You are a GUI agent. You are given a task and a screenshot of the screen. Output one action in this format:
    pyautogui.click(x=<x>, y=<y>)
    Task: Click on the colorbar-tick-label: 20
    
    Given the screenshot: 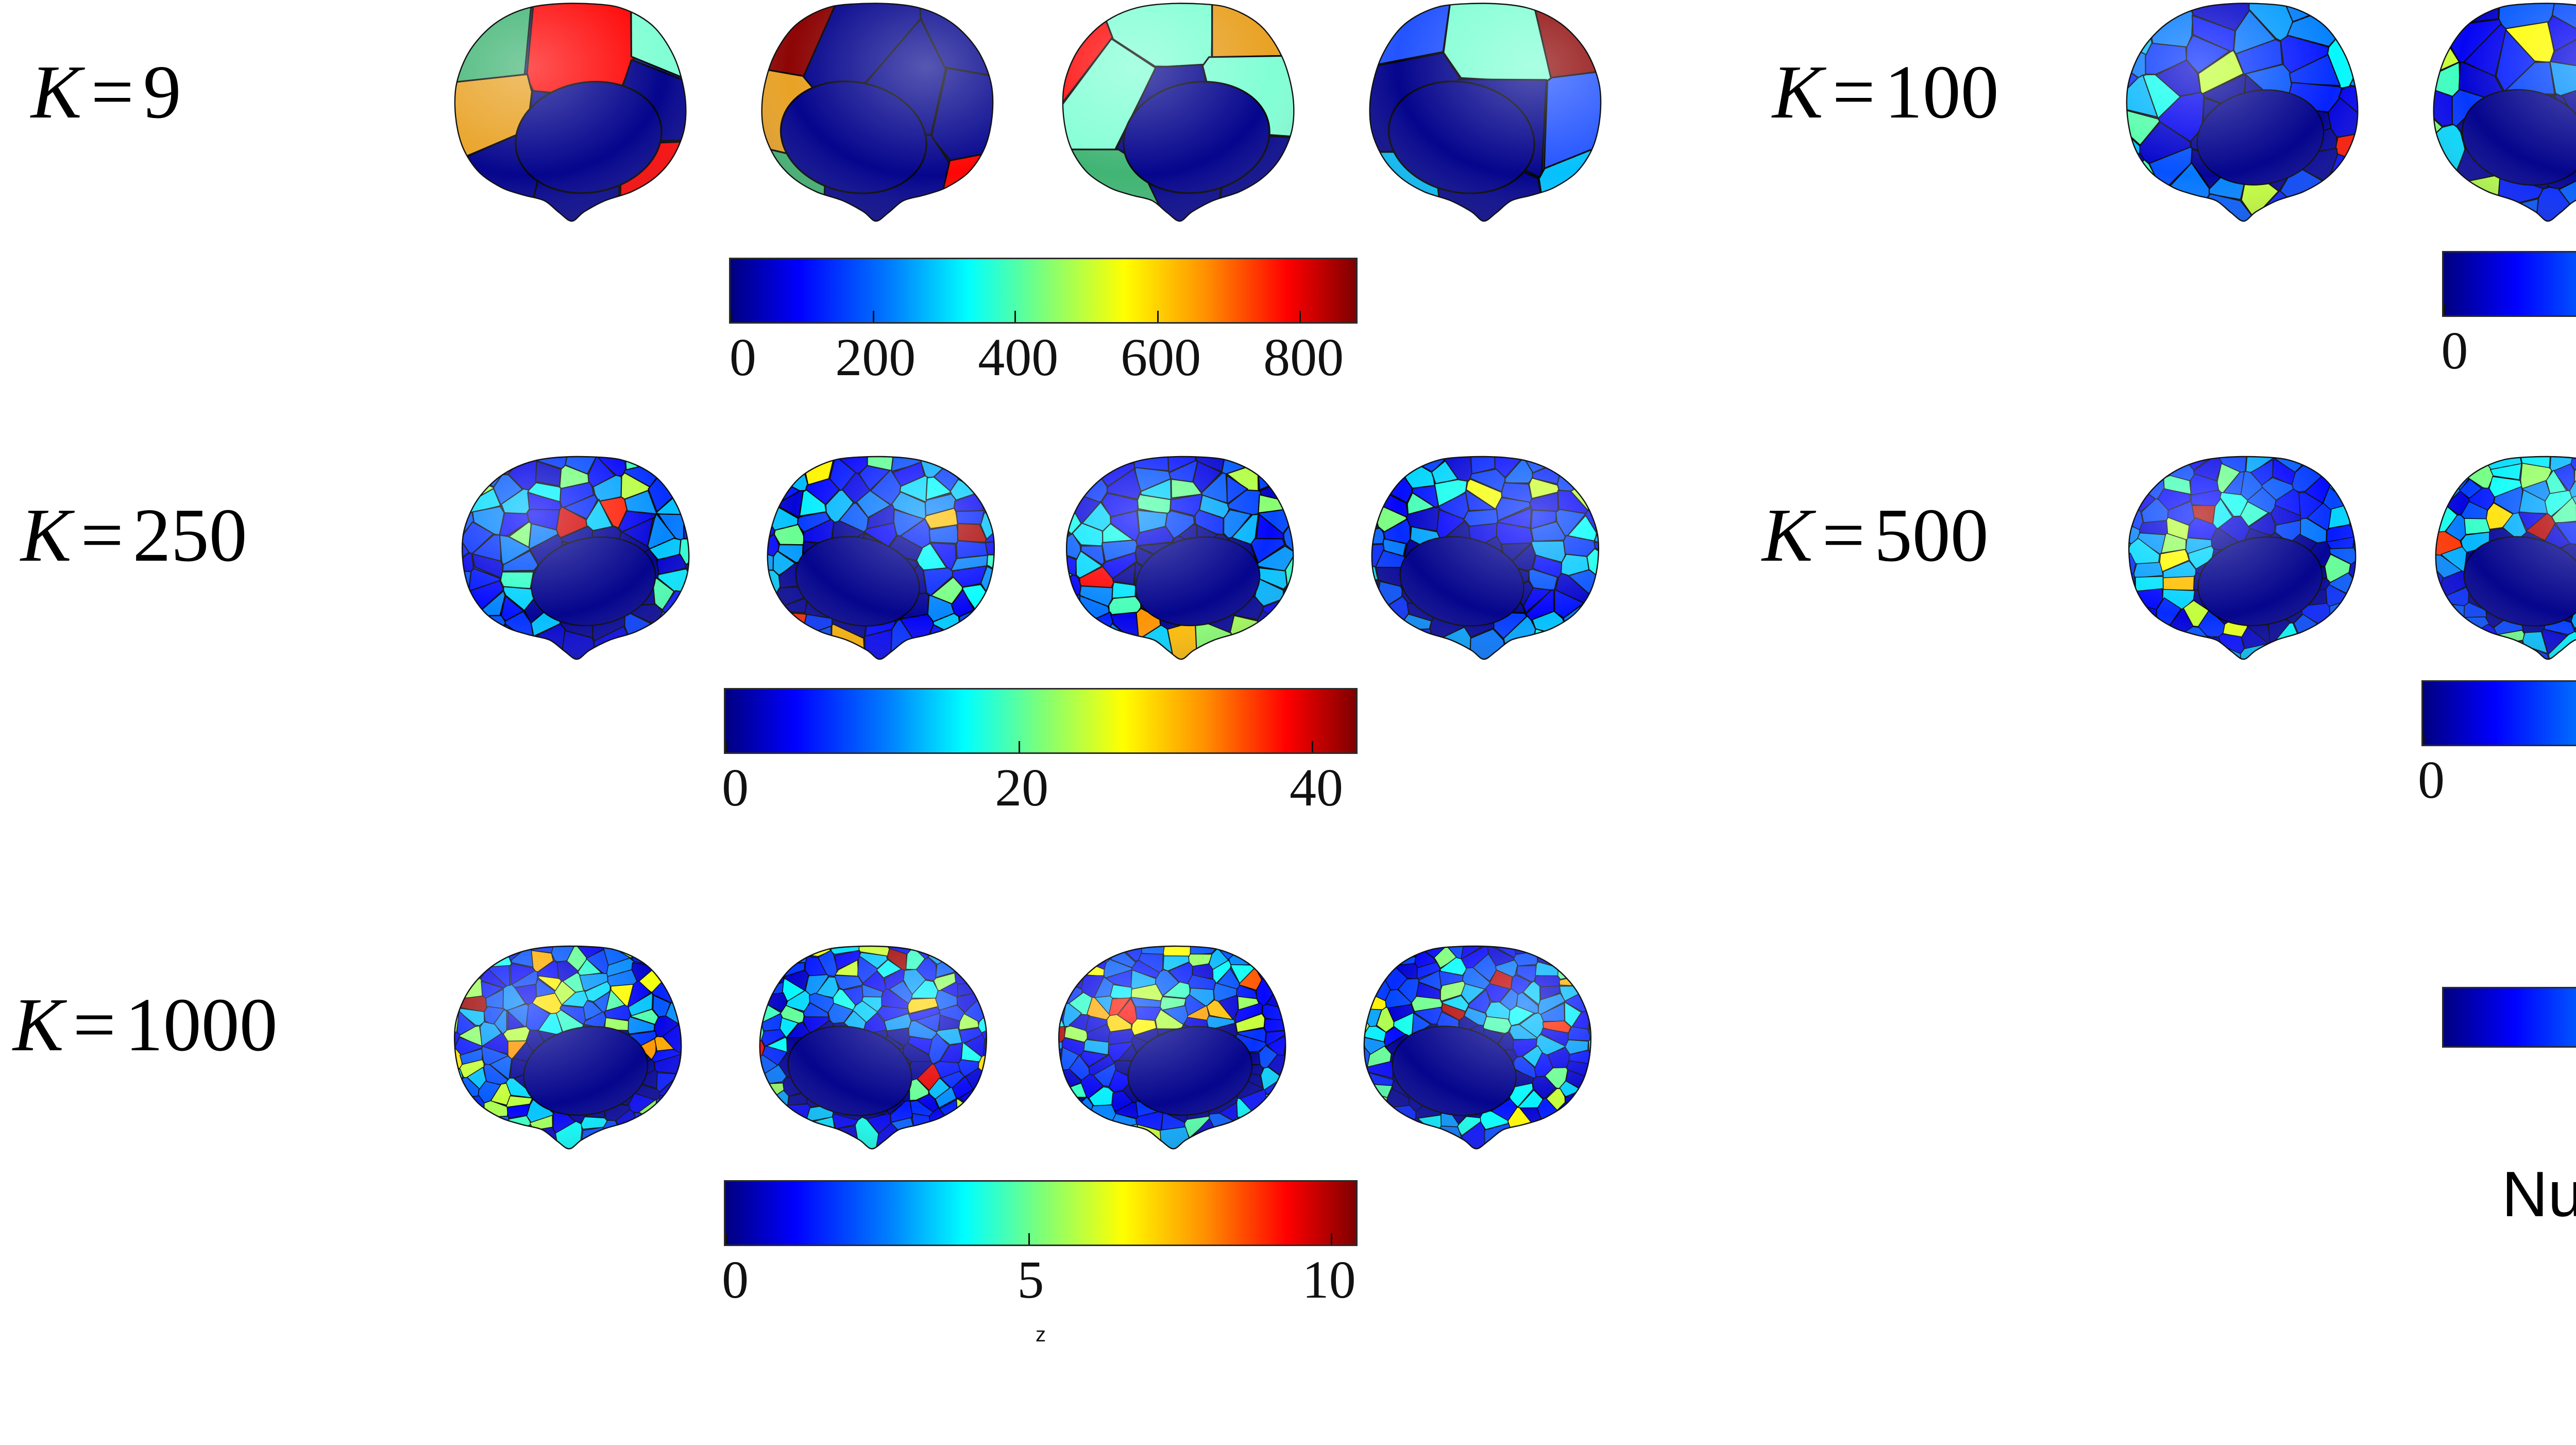 What is the action you would take?
    pyautogui.click(x=1022, y=787)
    